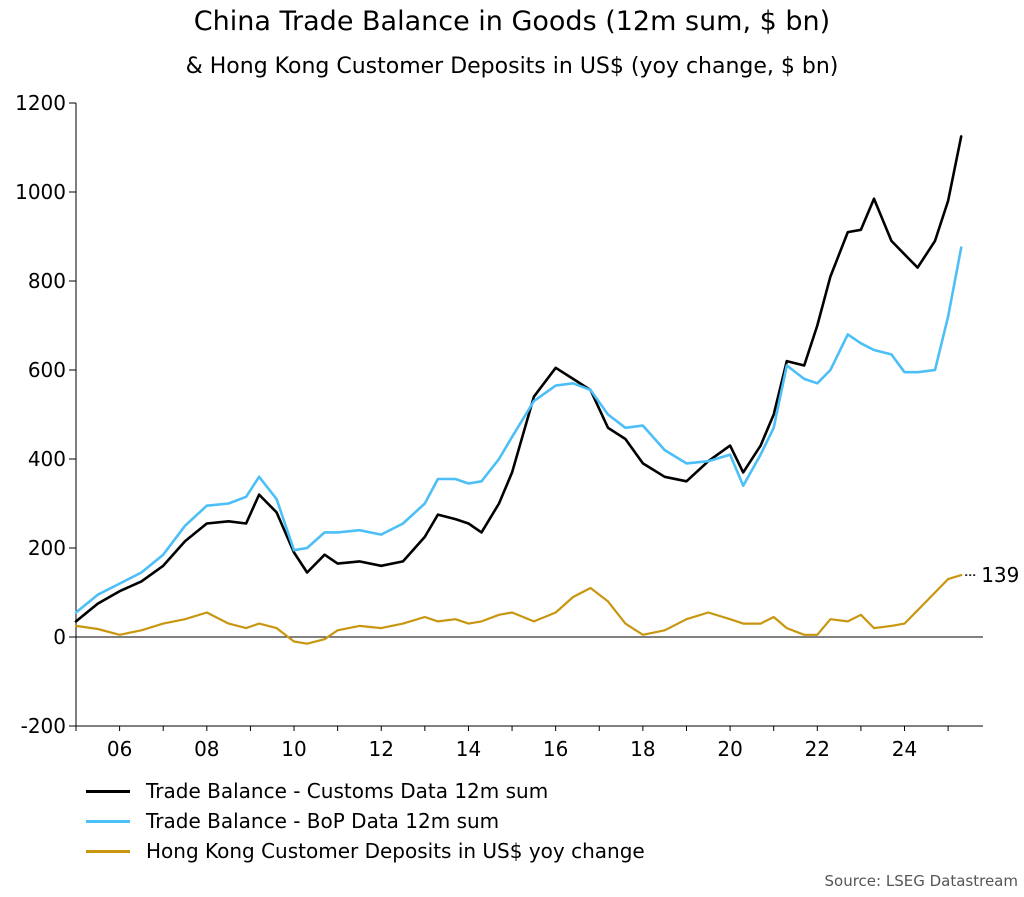 This screenshot has width=1024, height=897. Describe the element at coordinates (323, 821) in the screenshot. I see `legend-label-bop: Trade Balance - BoP Data 12m sum` at that location.